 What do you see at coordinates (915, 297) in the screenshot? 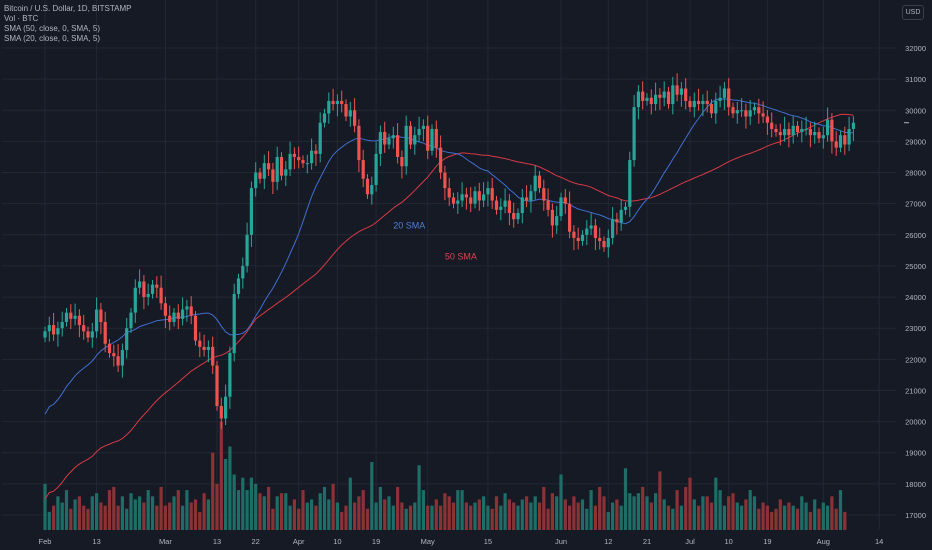
I see `y-tick-label: 24000` at bounding box center [915, 297].